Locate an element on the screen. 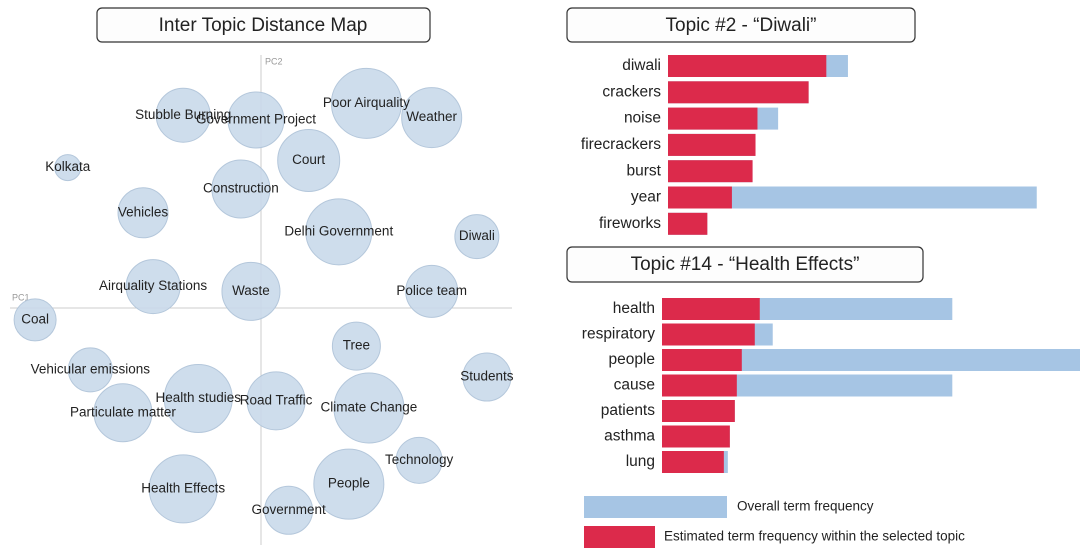 This screenshot has width=1081, height=550. topic-label: Court is located at coordinates (308, 159).